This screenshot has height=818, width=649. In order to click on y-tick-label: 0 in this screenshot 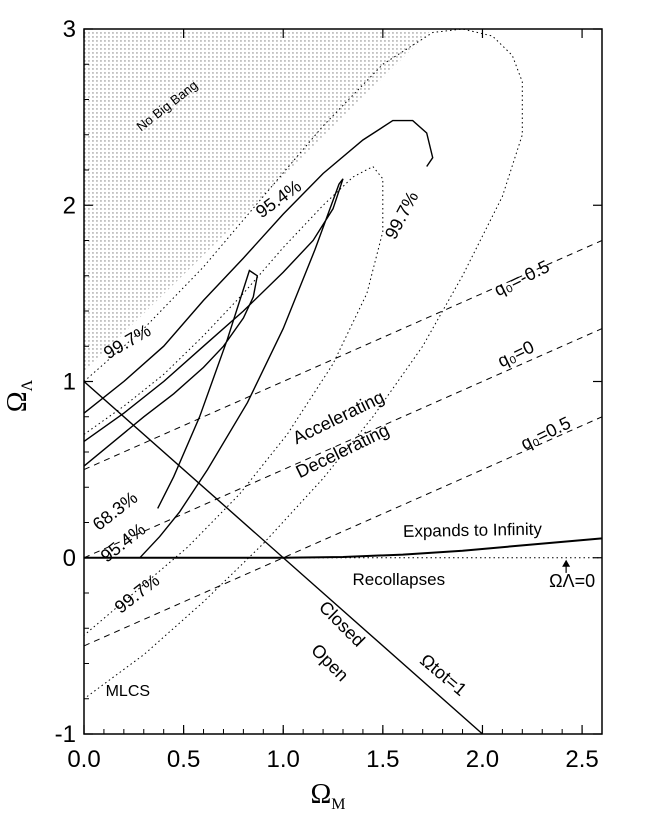, I will do `click(69, 558)`.